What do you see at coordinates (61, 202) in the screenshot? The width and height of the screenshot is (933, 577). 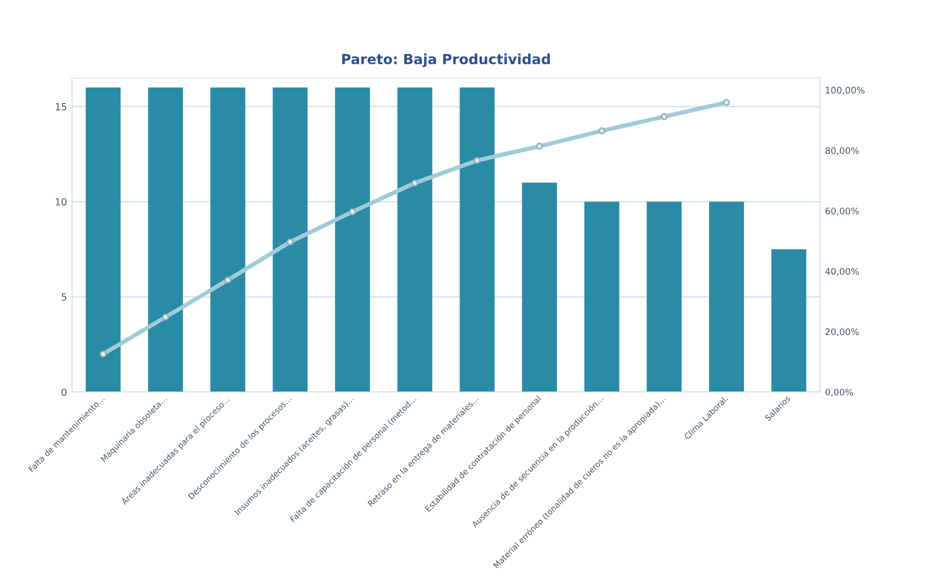 I see `y-tick-label: 10` at bounding box center [61, 202].